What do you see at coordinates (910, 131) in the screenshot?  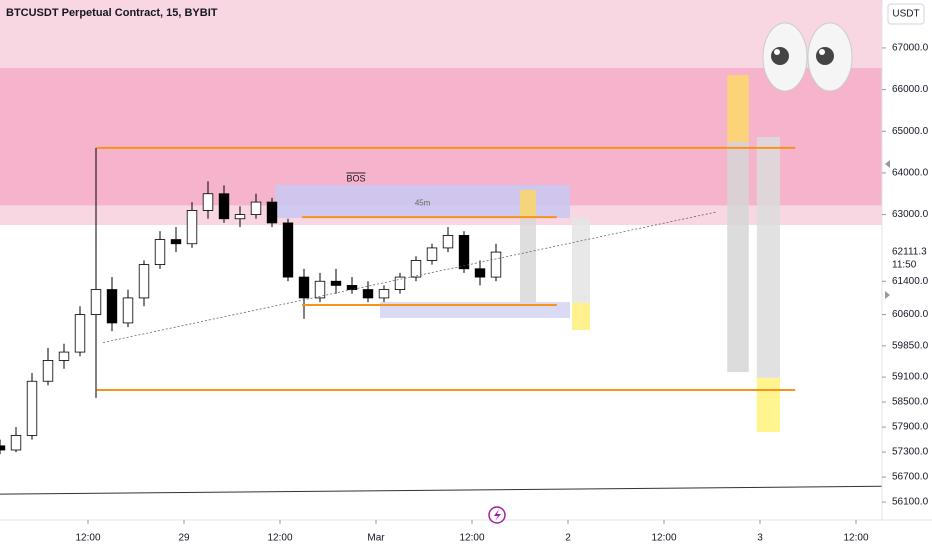 I see `y-tick-label: 65000.0` at bounding box center [910, 131].